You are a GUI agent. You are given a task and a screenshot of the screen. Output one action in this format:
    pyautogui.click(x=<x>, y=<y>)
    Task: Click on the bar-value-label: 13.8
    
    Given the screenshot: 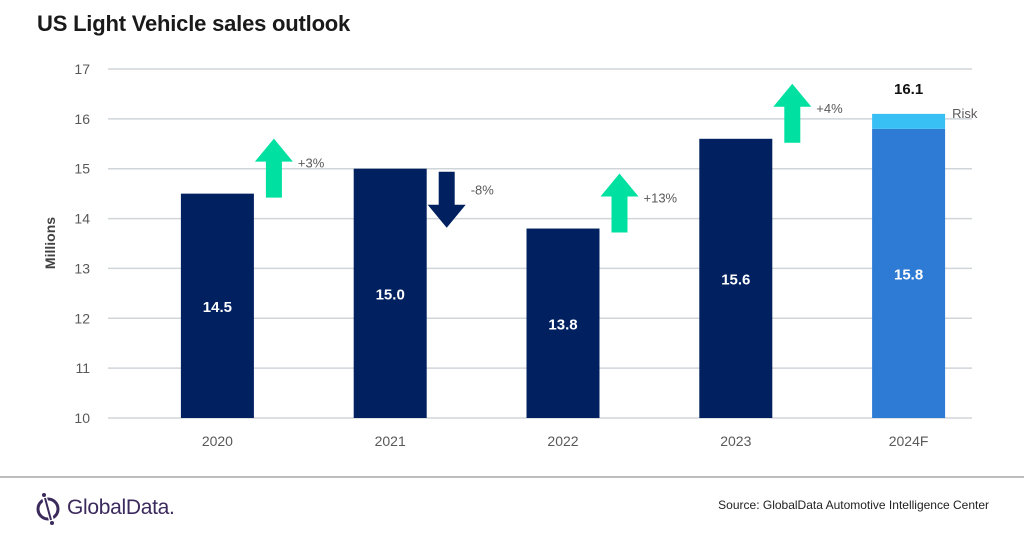 What is the action you would take?
    pyautogui.click(x=562, y=324)
    